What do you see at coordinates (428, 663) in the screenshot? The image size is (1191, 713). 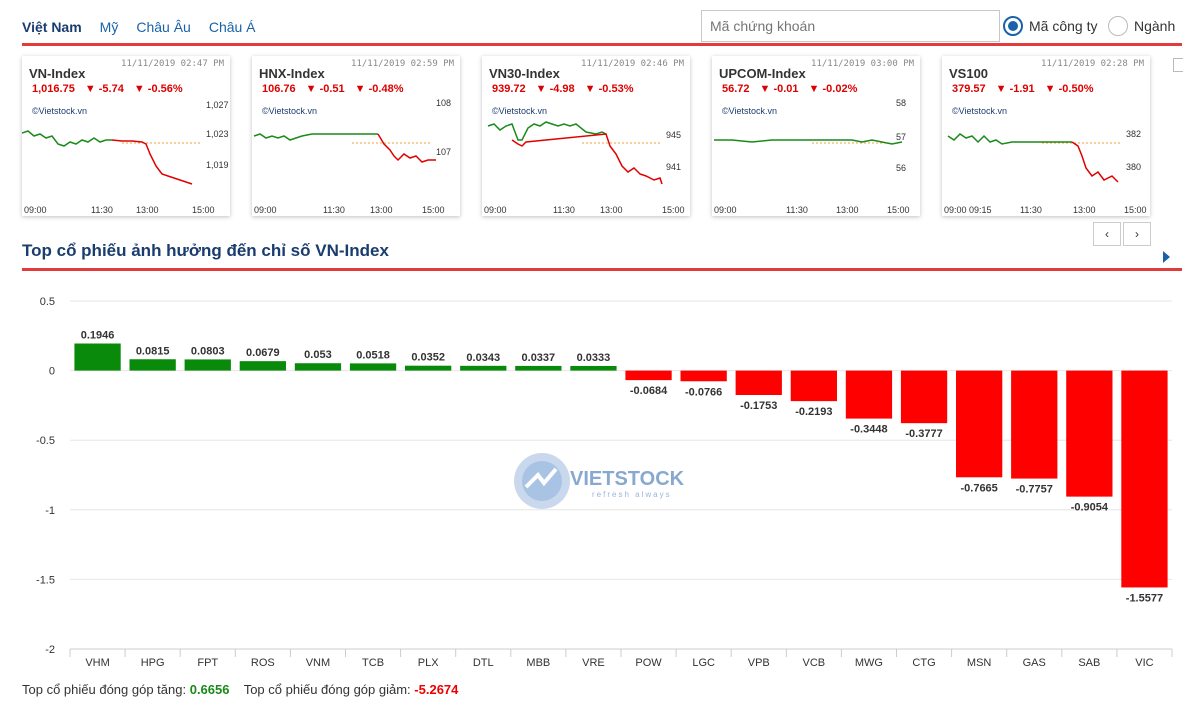 I see `x-tick-label: PLX` at bounding box center [428, 663].